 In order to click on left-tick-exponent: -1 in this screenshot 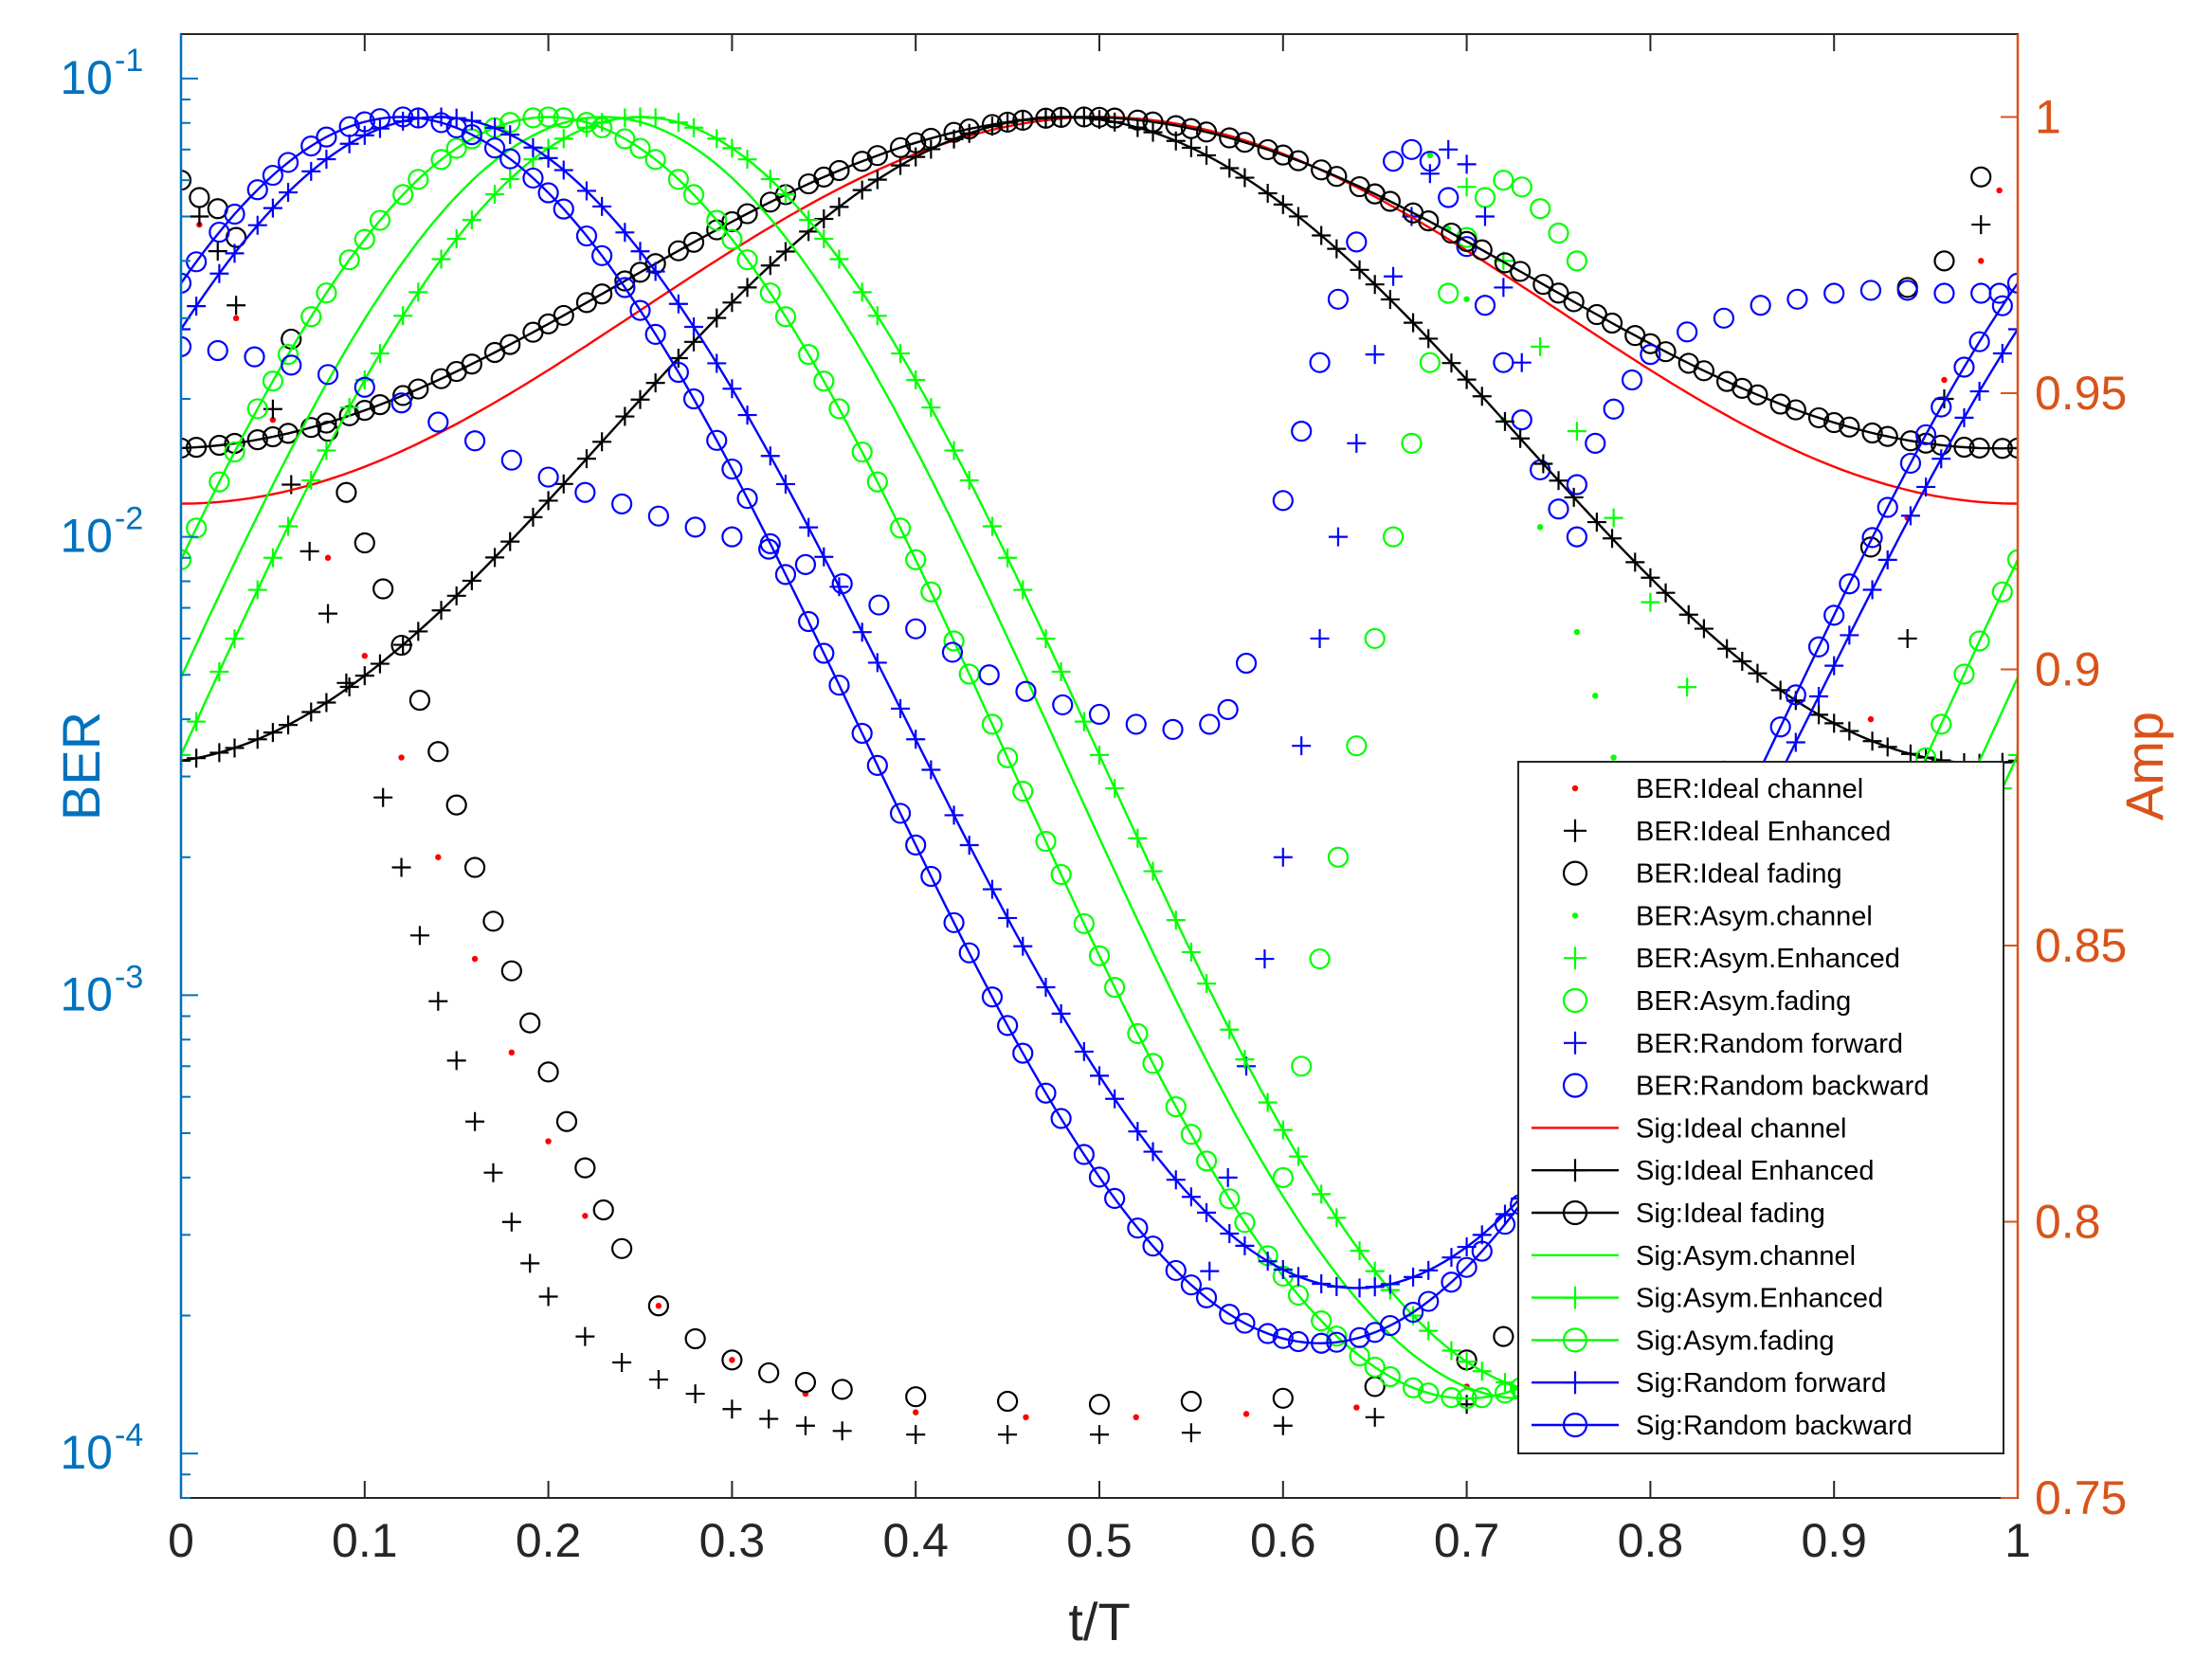, I will do `click(129, 61)`.